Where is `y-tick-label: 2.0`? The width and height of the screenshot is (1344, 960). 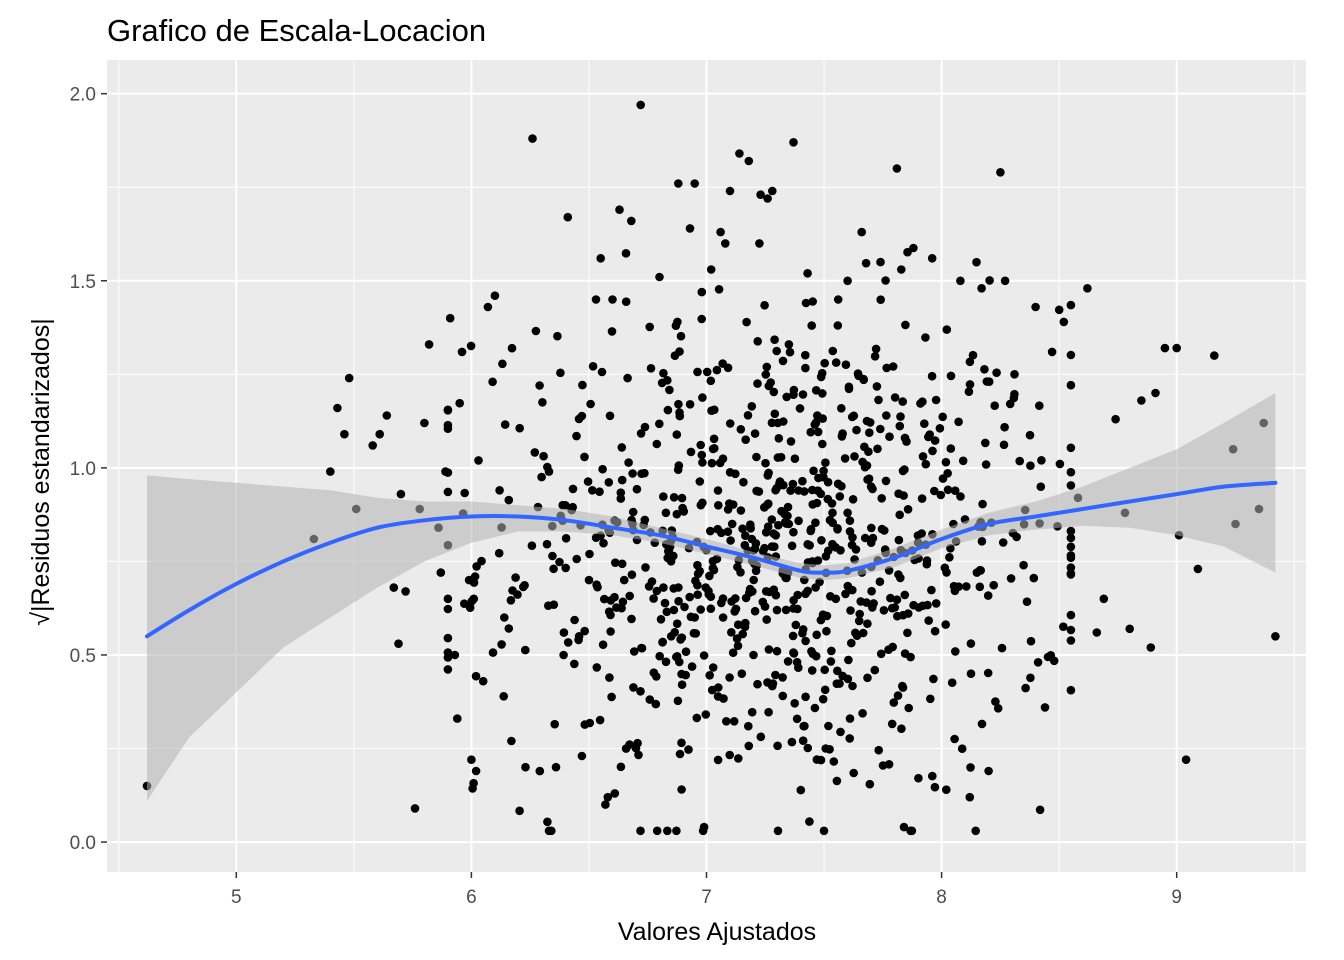
y-tick-label: 2.0 is located at coordinates (83, 95).